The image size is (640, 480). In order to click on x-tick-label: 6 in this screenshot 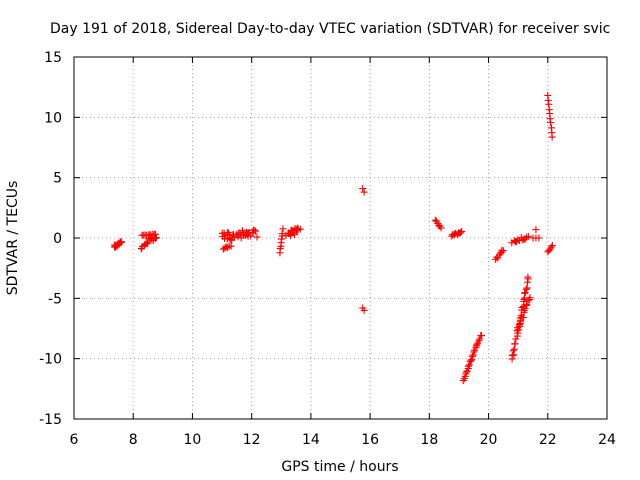, I will do `click(74, 440)`.